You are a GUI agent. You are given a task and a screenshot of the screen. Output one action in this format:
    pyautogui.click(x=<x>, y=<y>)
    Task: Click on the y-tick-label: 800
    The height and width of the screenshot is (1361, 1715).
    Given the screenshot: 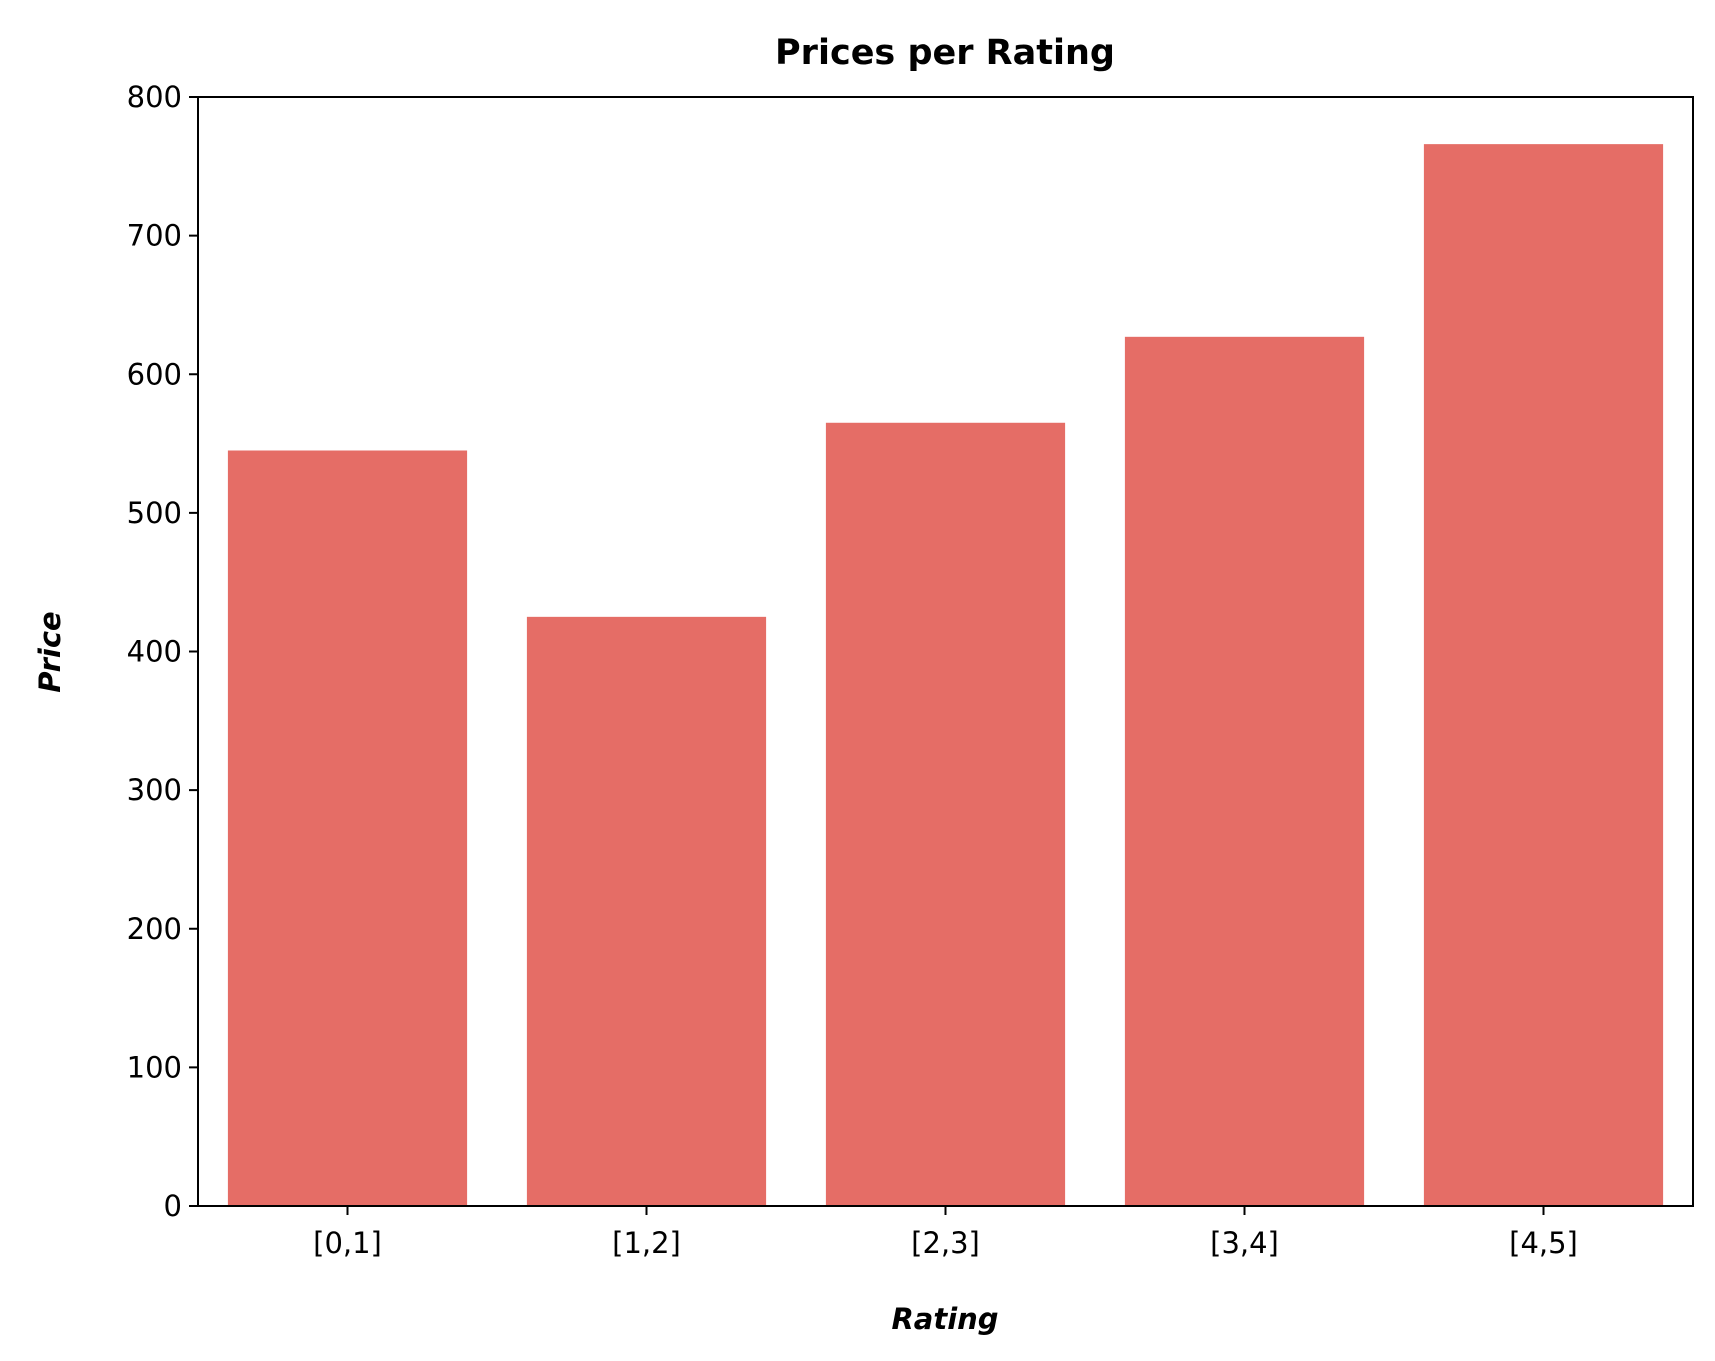 What is the action you would take?
    pyautogui.click(x=154, y=97)
    